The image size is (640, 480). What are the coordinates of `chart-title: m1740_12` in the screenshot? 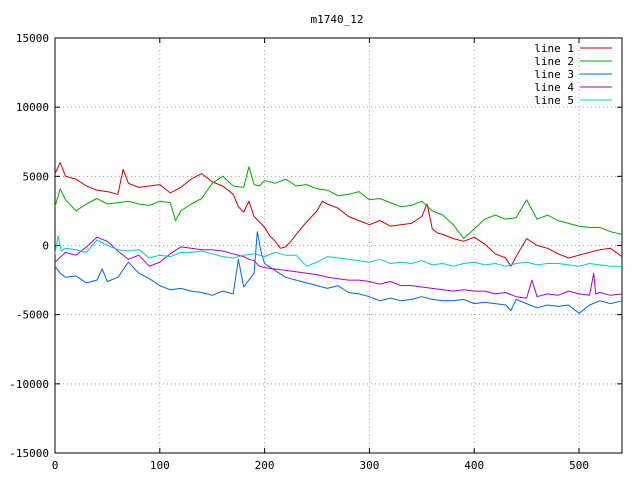 It's located at (337, 19).